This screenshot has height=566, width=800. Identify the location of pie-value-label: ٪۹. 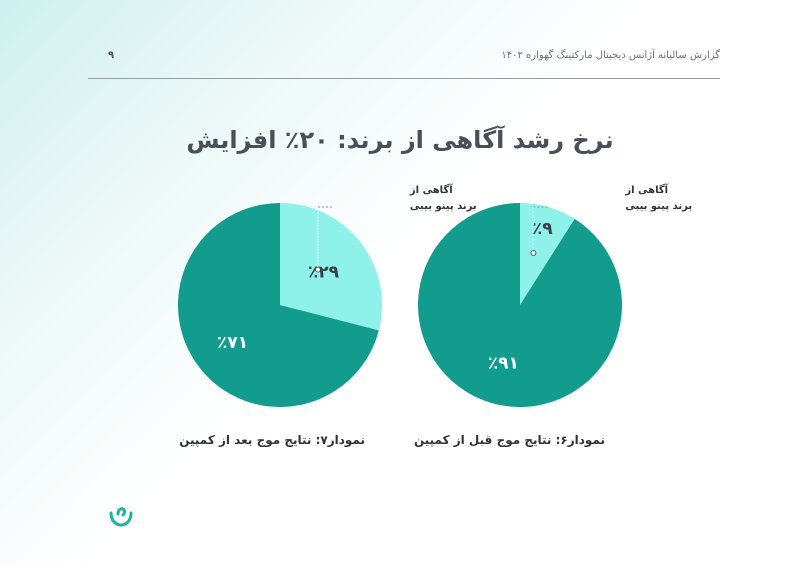
(542, 229).